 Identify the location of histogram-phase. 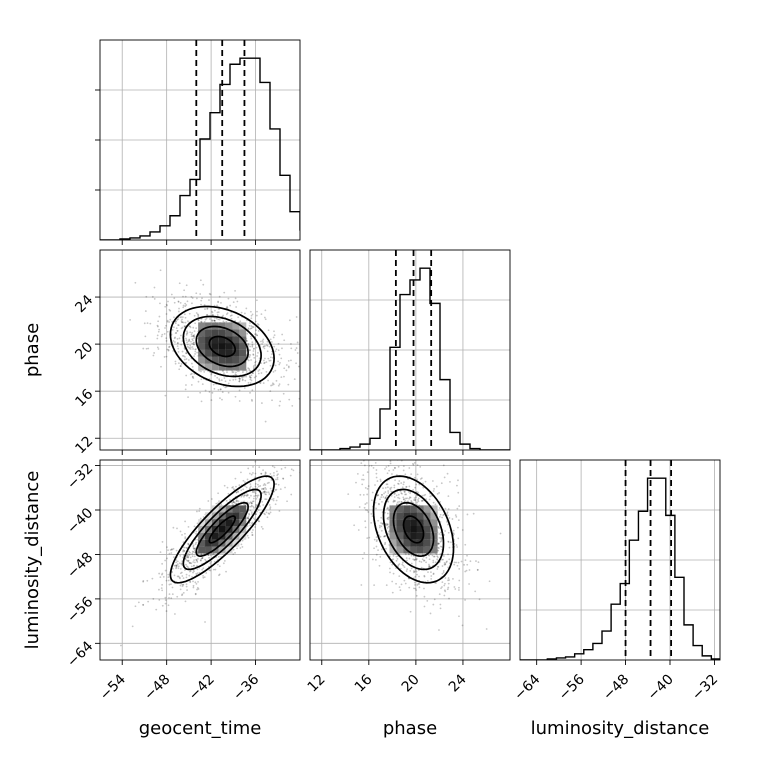
(410, 358).